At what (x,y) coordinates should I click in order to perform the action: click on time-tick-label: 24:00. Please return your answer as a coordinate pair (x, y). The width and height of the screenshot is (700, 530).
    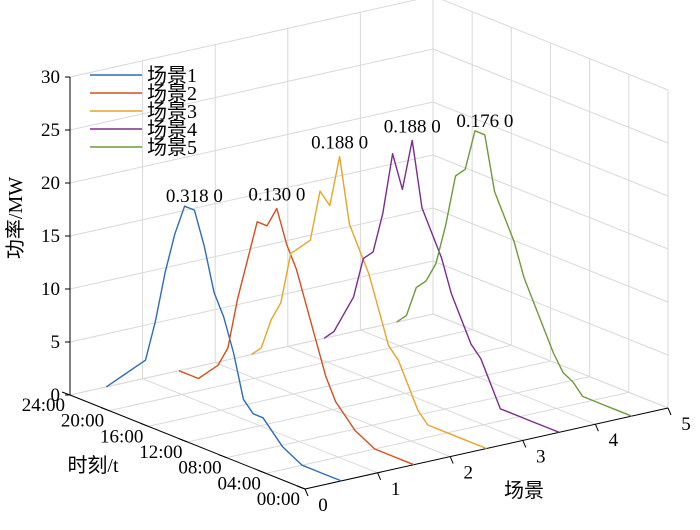
    Looking at the image, I should click on (43, 405).